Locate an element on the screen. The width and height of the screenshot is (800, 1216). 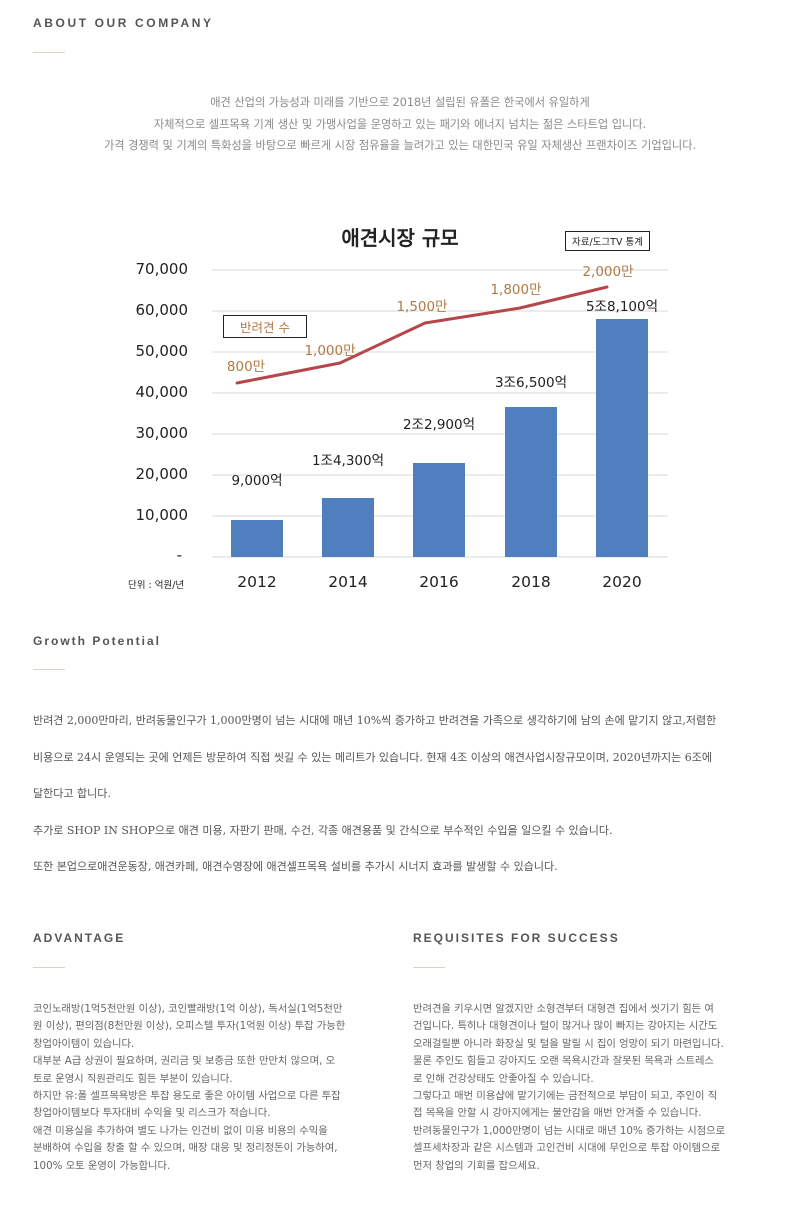
y-tick: 70,000 is located at coordinates (162, 269).